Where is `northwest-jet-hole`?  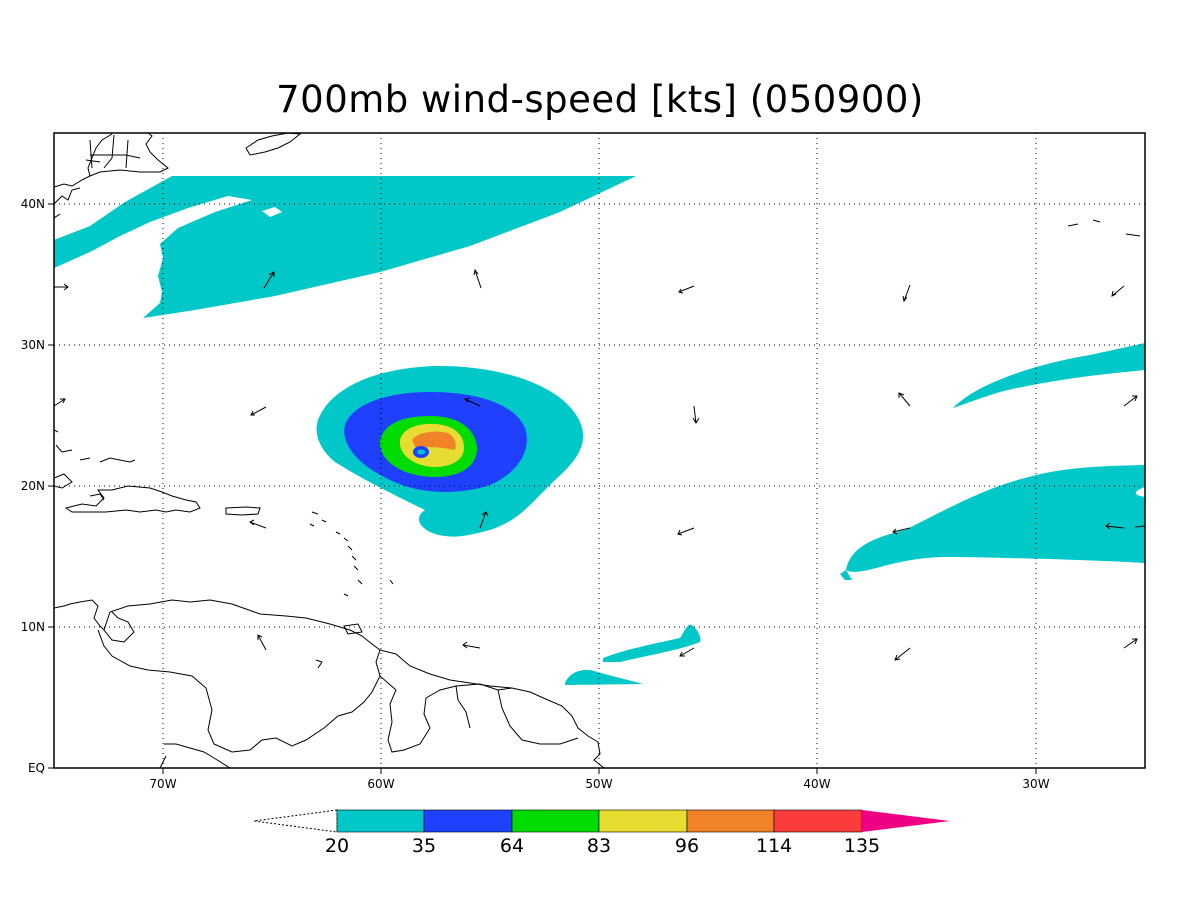
northwest-jet-hole is located at coordinates (272, 212).